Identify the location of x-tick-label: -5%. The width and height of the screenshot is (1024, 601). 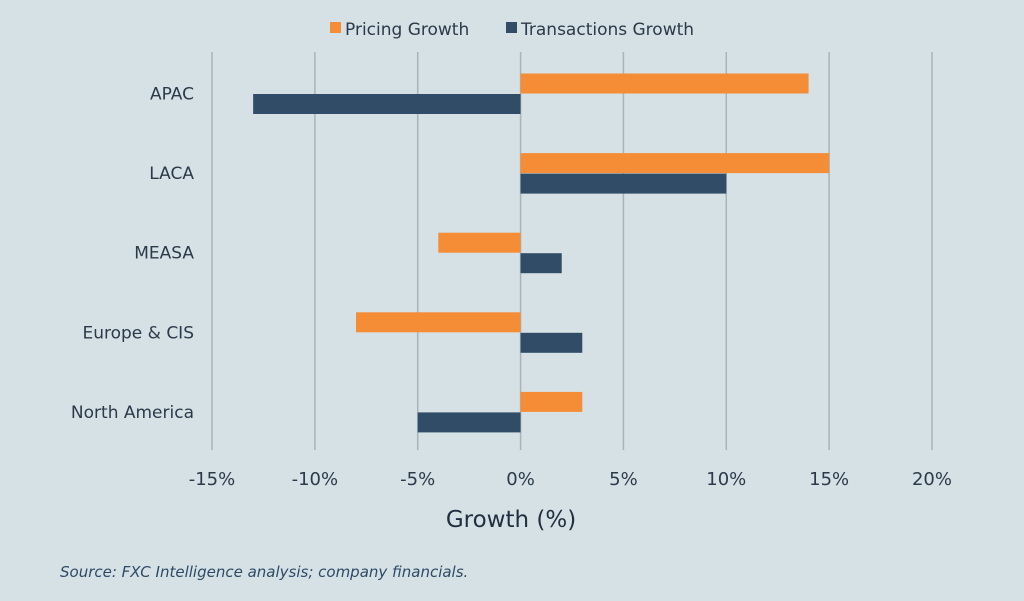
(417, 479).